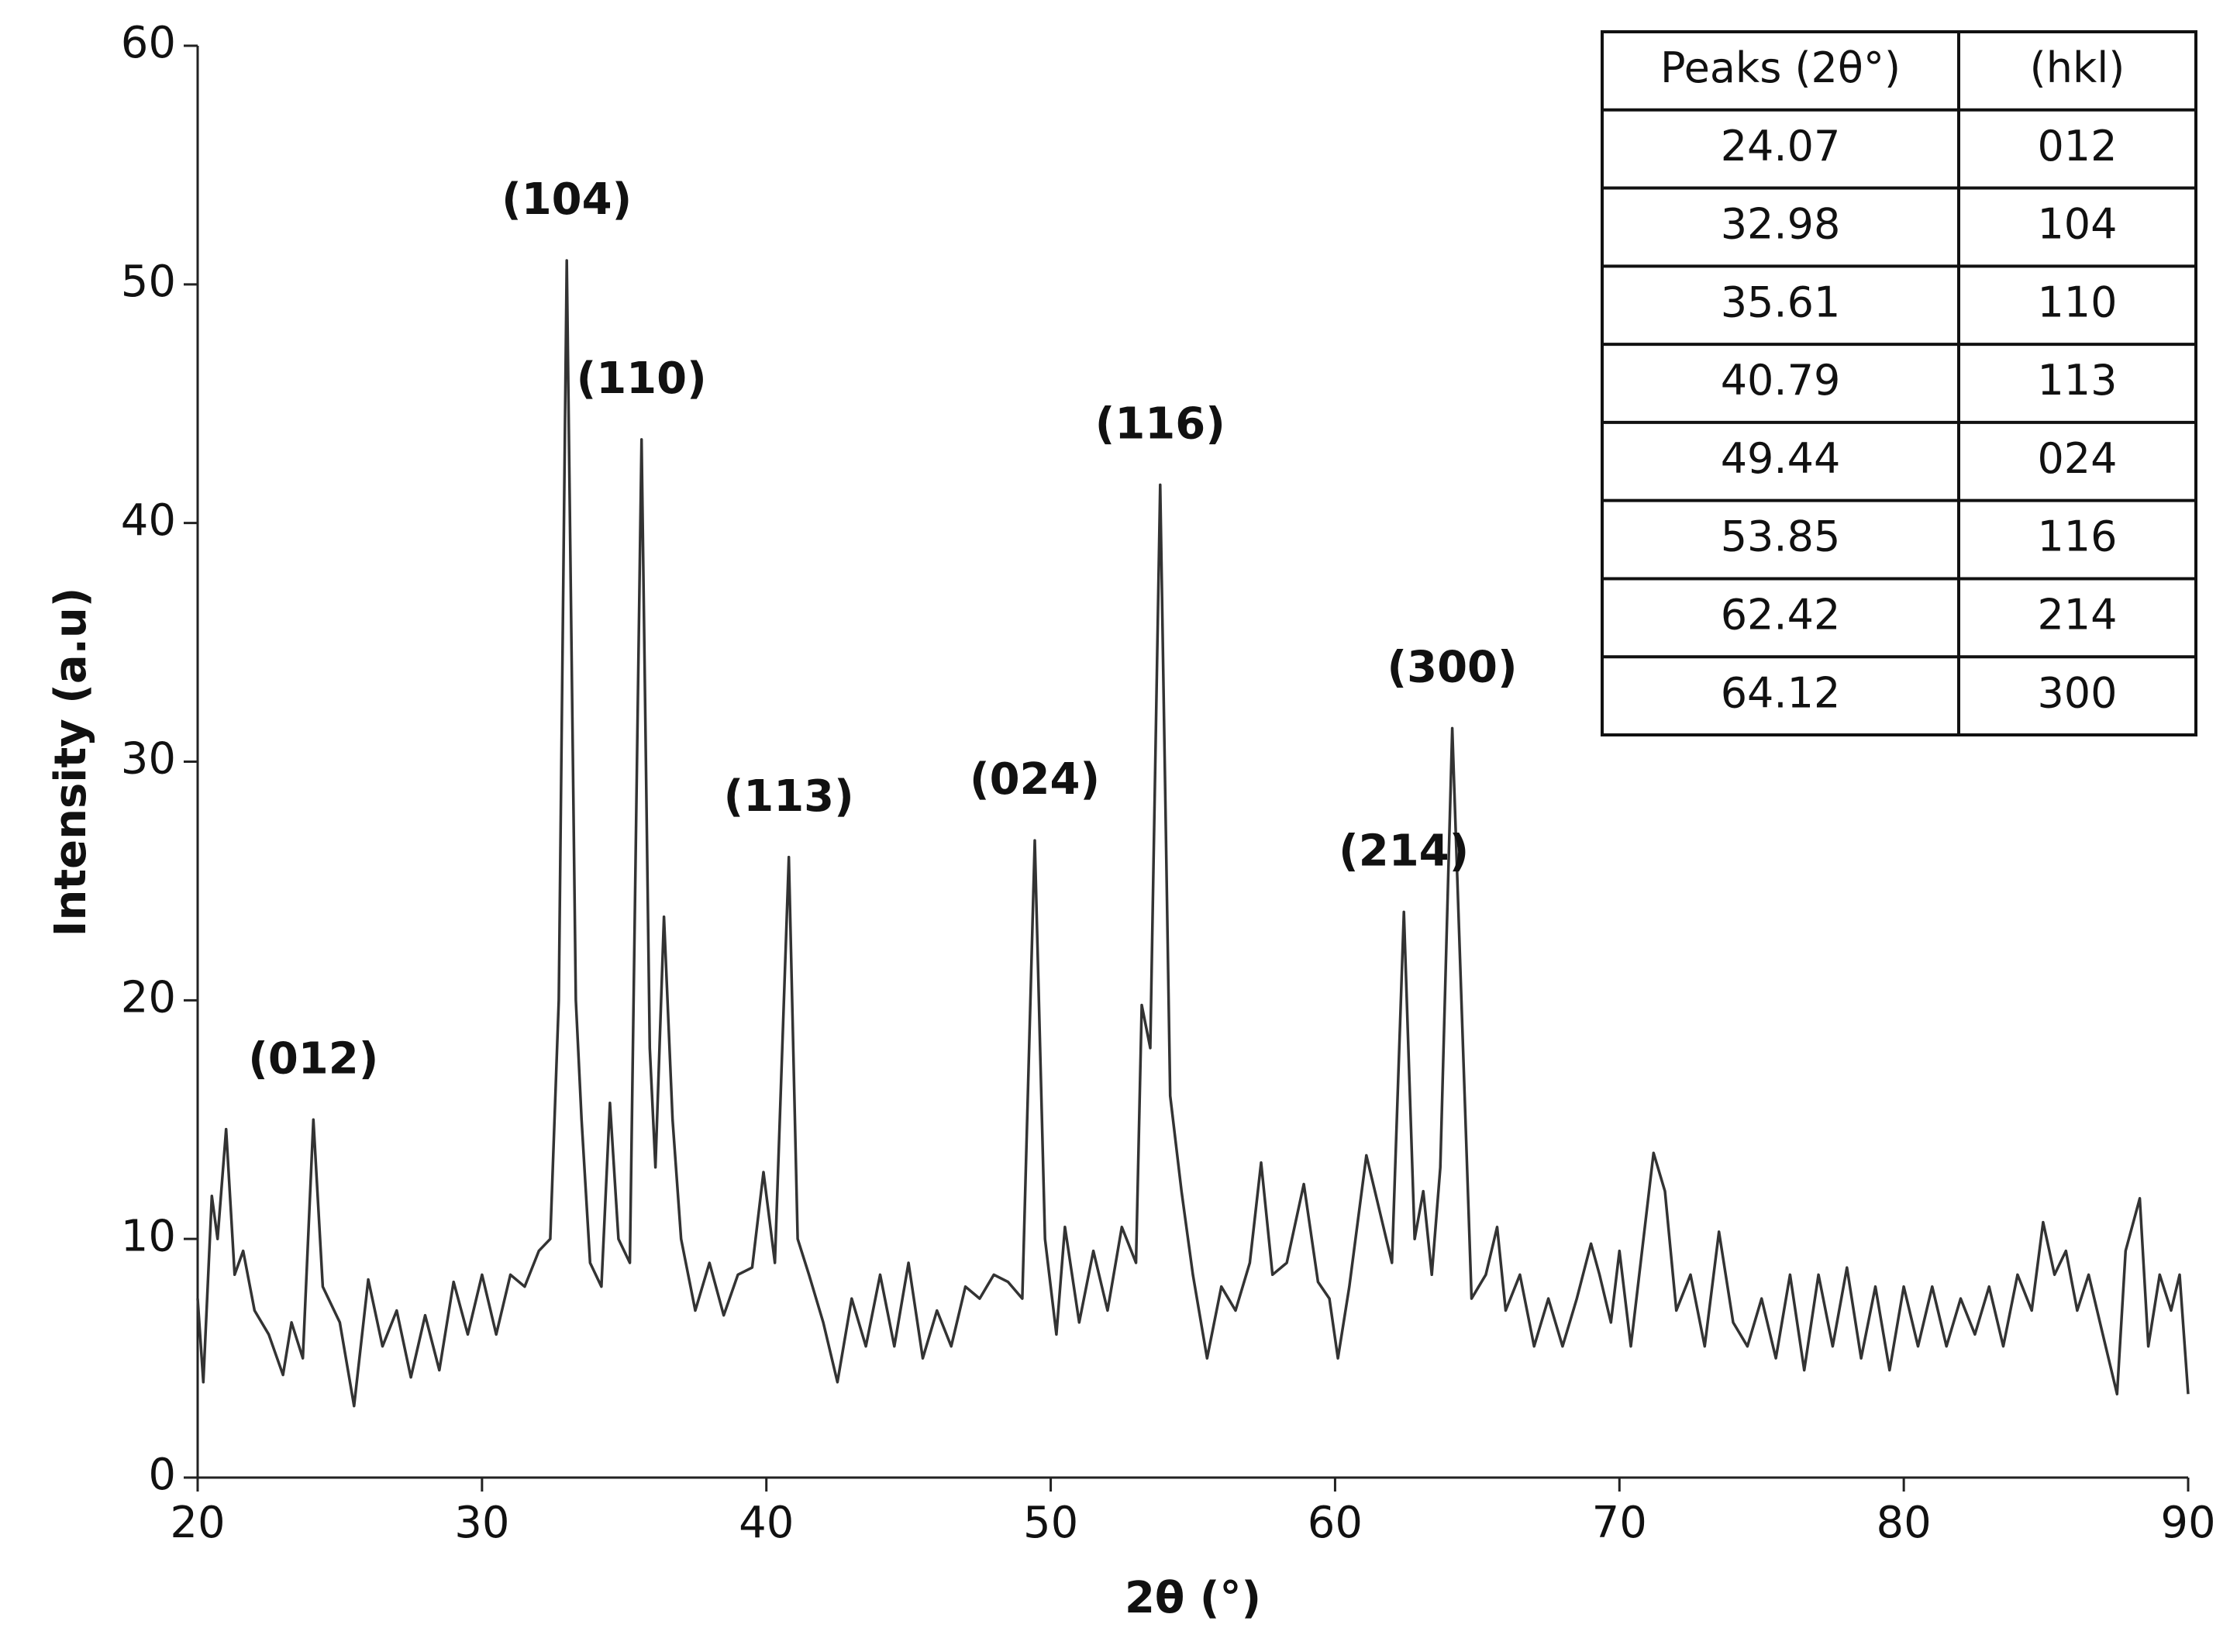 This screenshot has height=1652, width=2230. I want to click on table-cell: 012, so click(2077, 146).